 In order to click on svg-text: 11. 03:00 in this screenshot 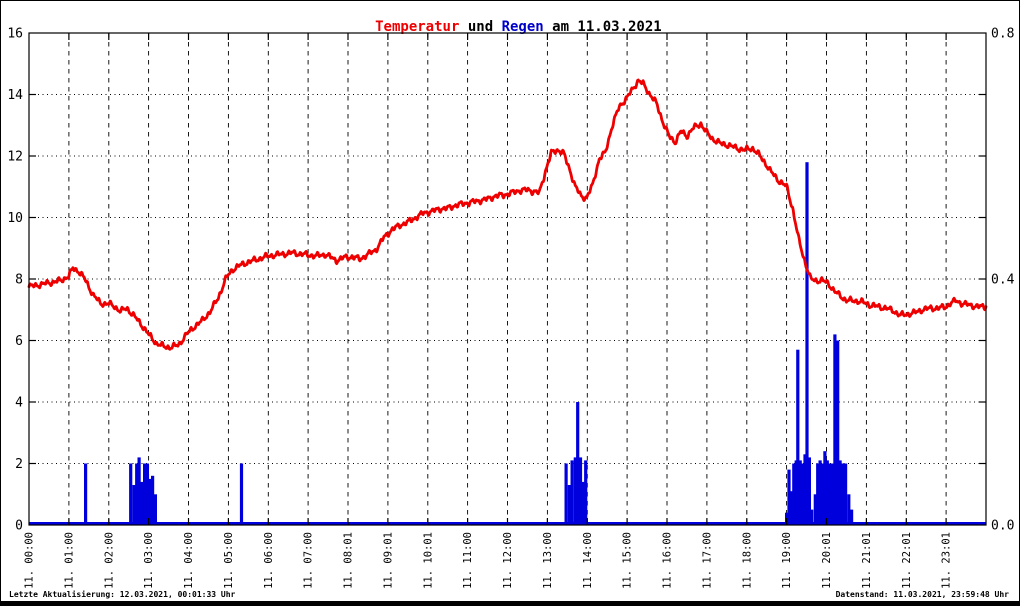, I will do `click(149, 560)`.